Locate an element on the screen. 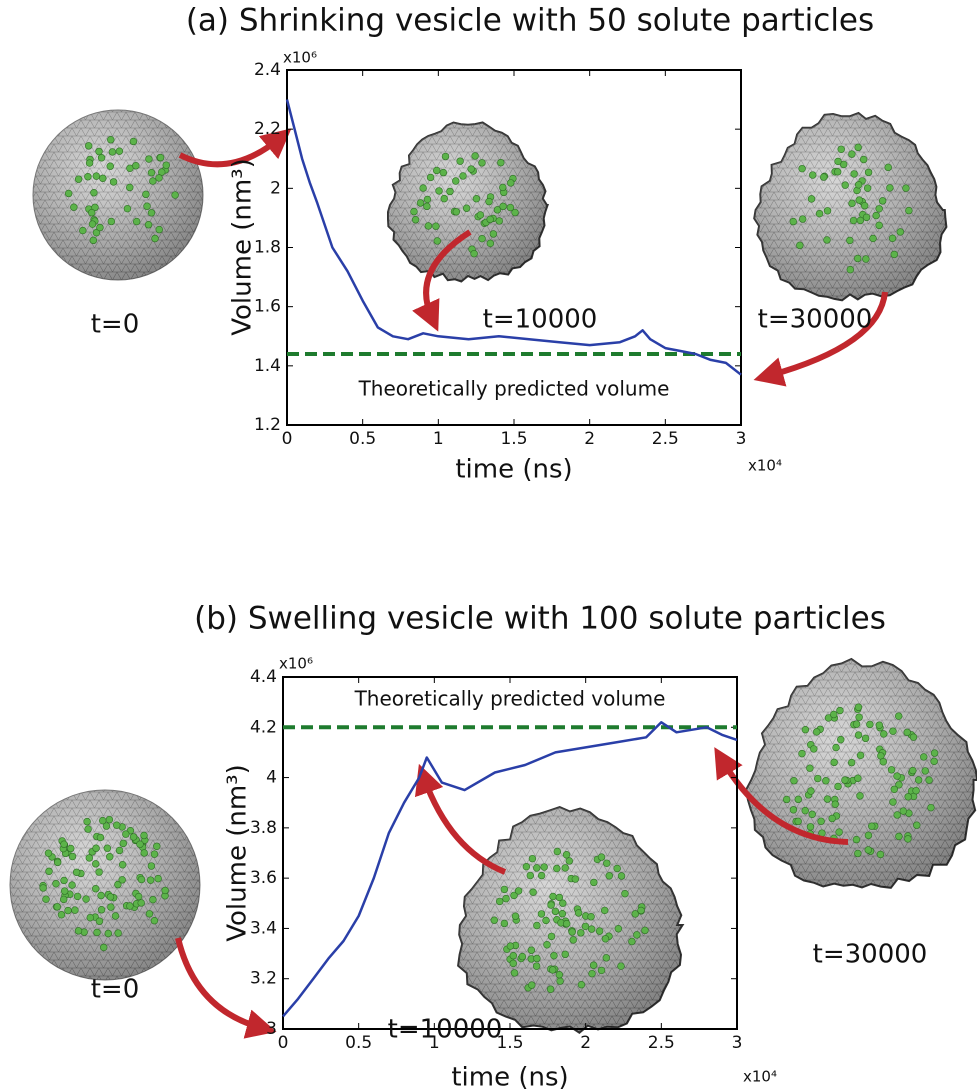  y-tick-label: 1.6 is located at coordinates (267, 307).